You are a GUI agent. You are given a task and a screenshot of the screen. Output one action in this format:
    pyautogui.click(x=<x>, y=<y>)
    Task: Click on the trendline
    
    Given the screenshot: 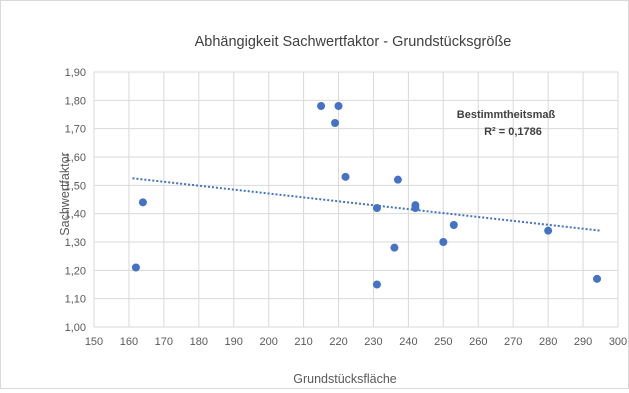 What is the action you would take?
    pyautogui.click(x=366, y=204)
    